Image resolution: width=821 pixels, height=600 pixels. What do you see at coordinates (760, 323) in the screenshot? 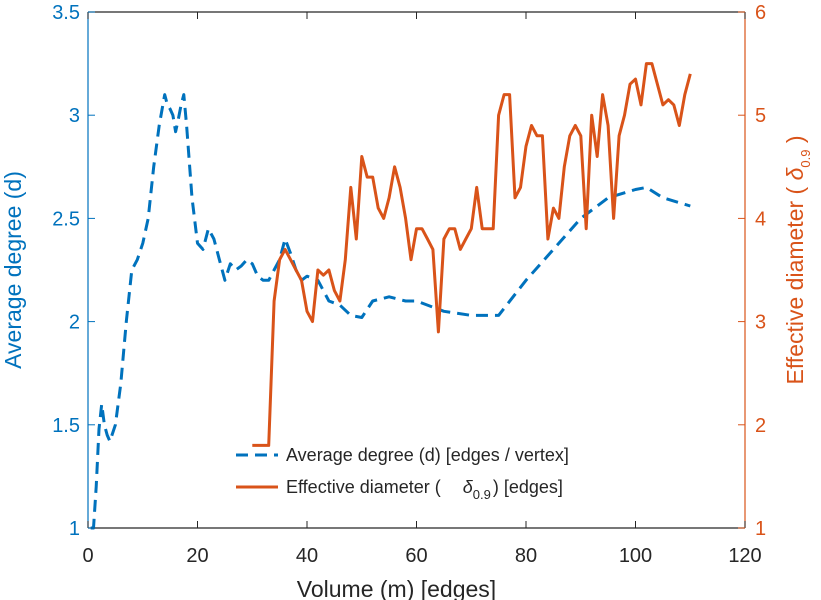
I see `y-right-tick-label: 3` at bounding box center [760, 323].